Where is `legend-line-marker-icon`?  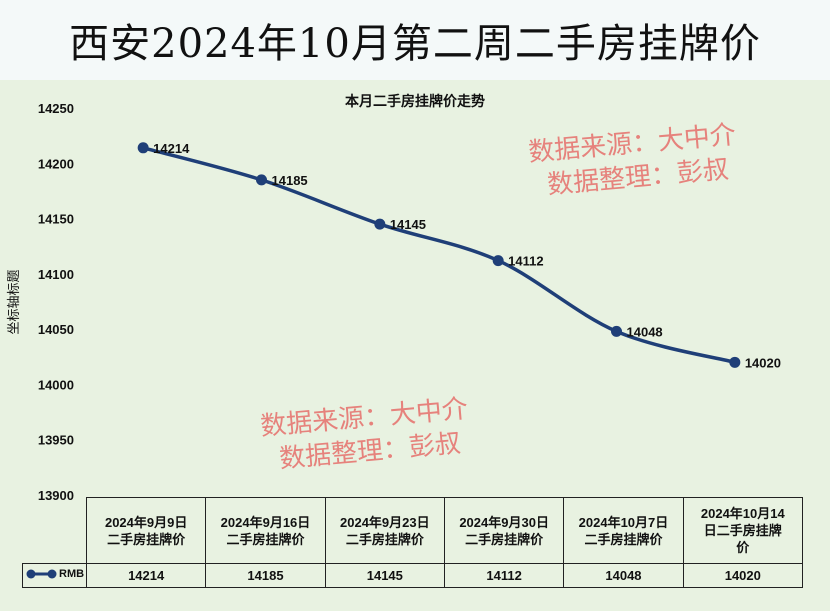
legend-line-marker-icon is located at coordinates (41, 574).